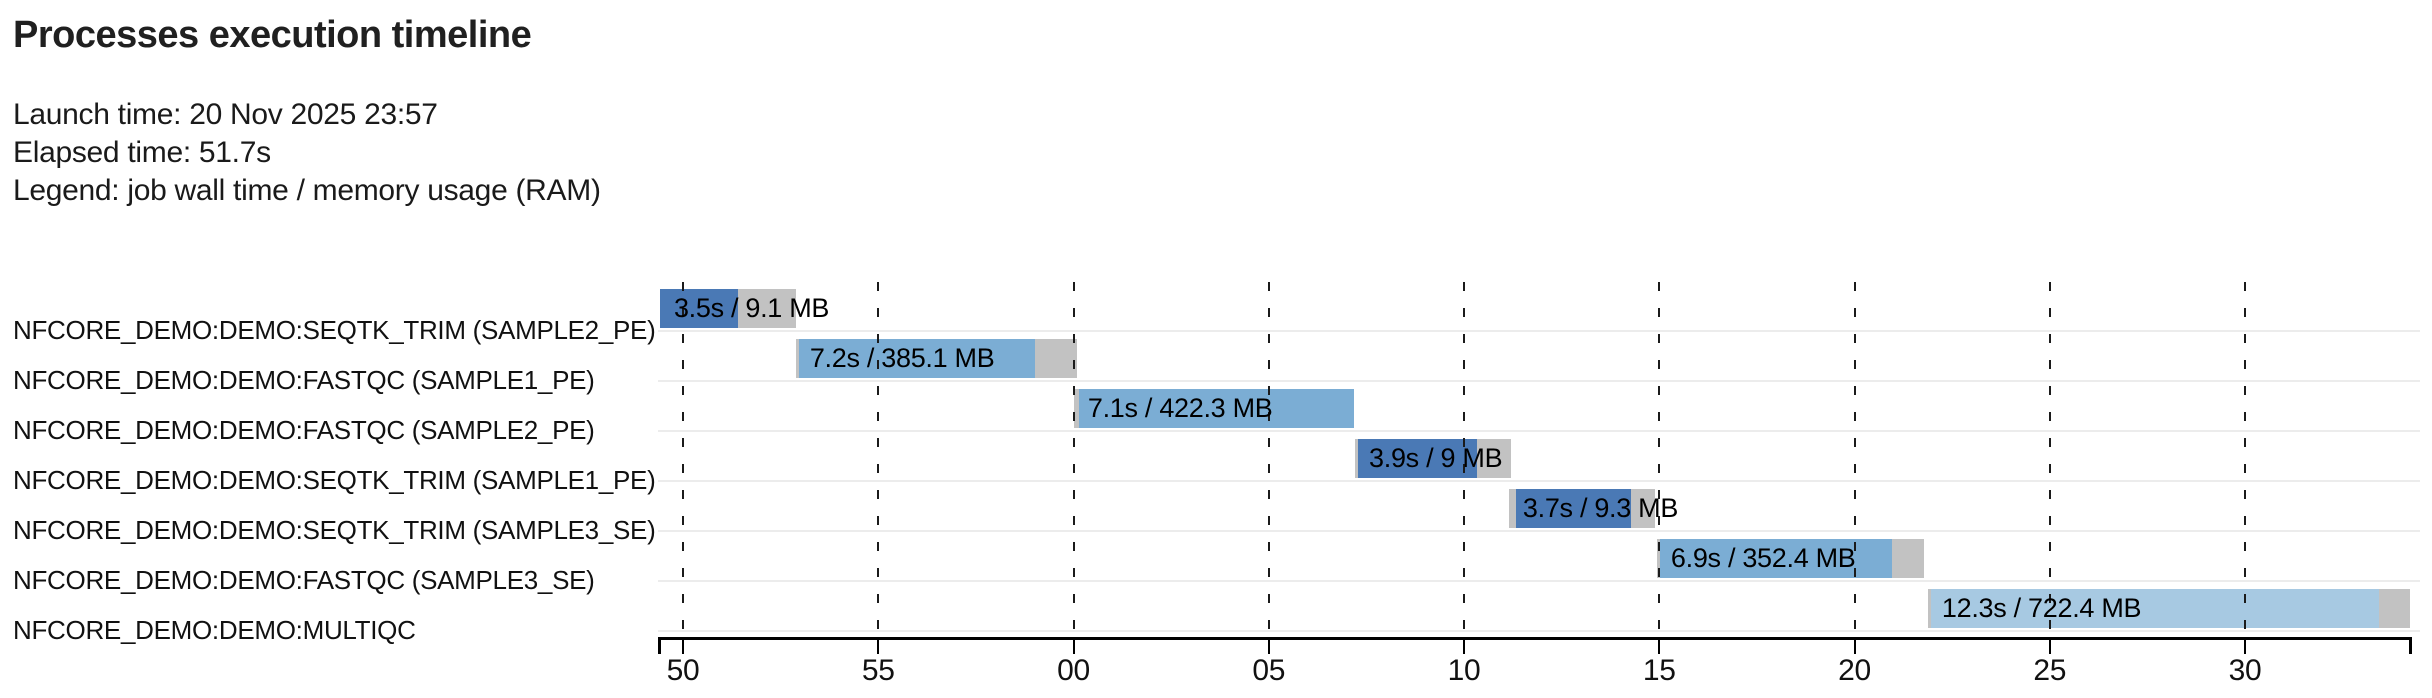 Image resolution: width=2432 pixels, height=698 pixels. What do you see at coordinates (1854, 670) in the screenshot?
I see `x-axis-tick-label: 20` at bounding box center [1854, 670].